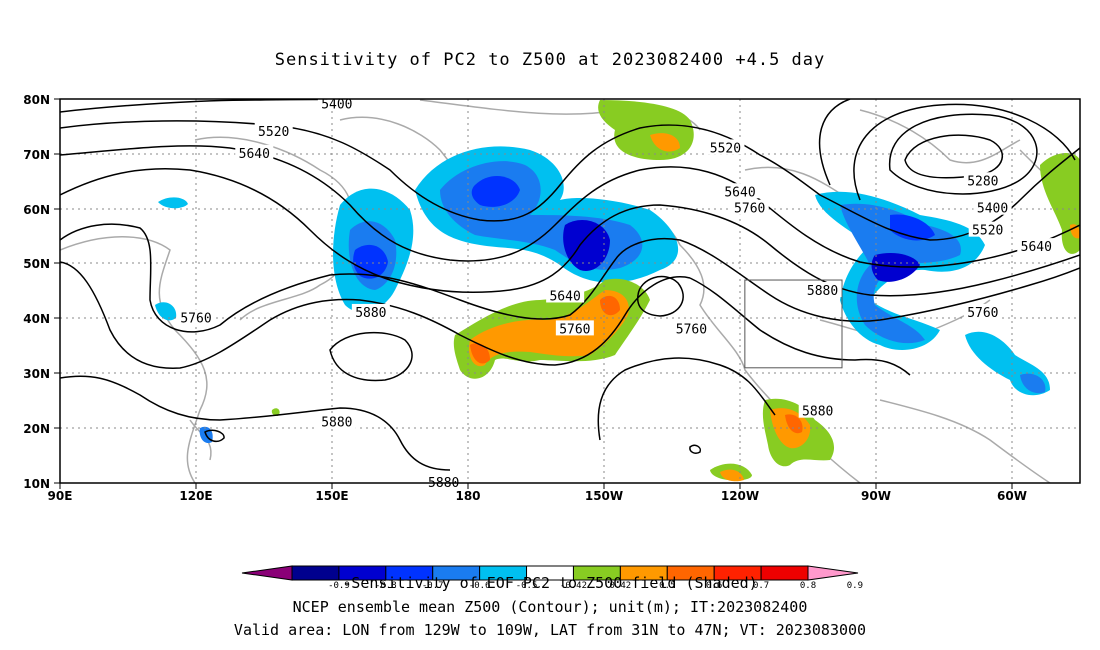 This screenshot has width=1100, height=650. I want to click on lat-label: 50N, so click(36, 264).